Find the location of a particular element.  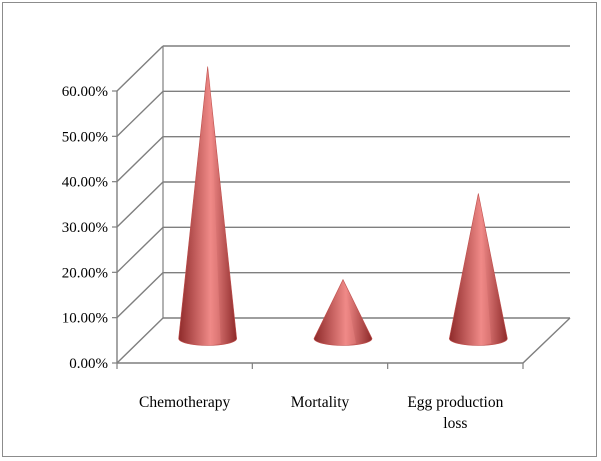

cone-egg-production-loss is located at coordinates (478, 269).